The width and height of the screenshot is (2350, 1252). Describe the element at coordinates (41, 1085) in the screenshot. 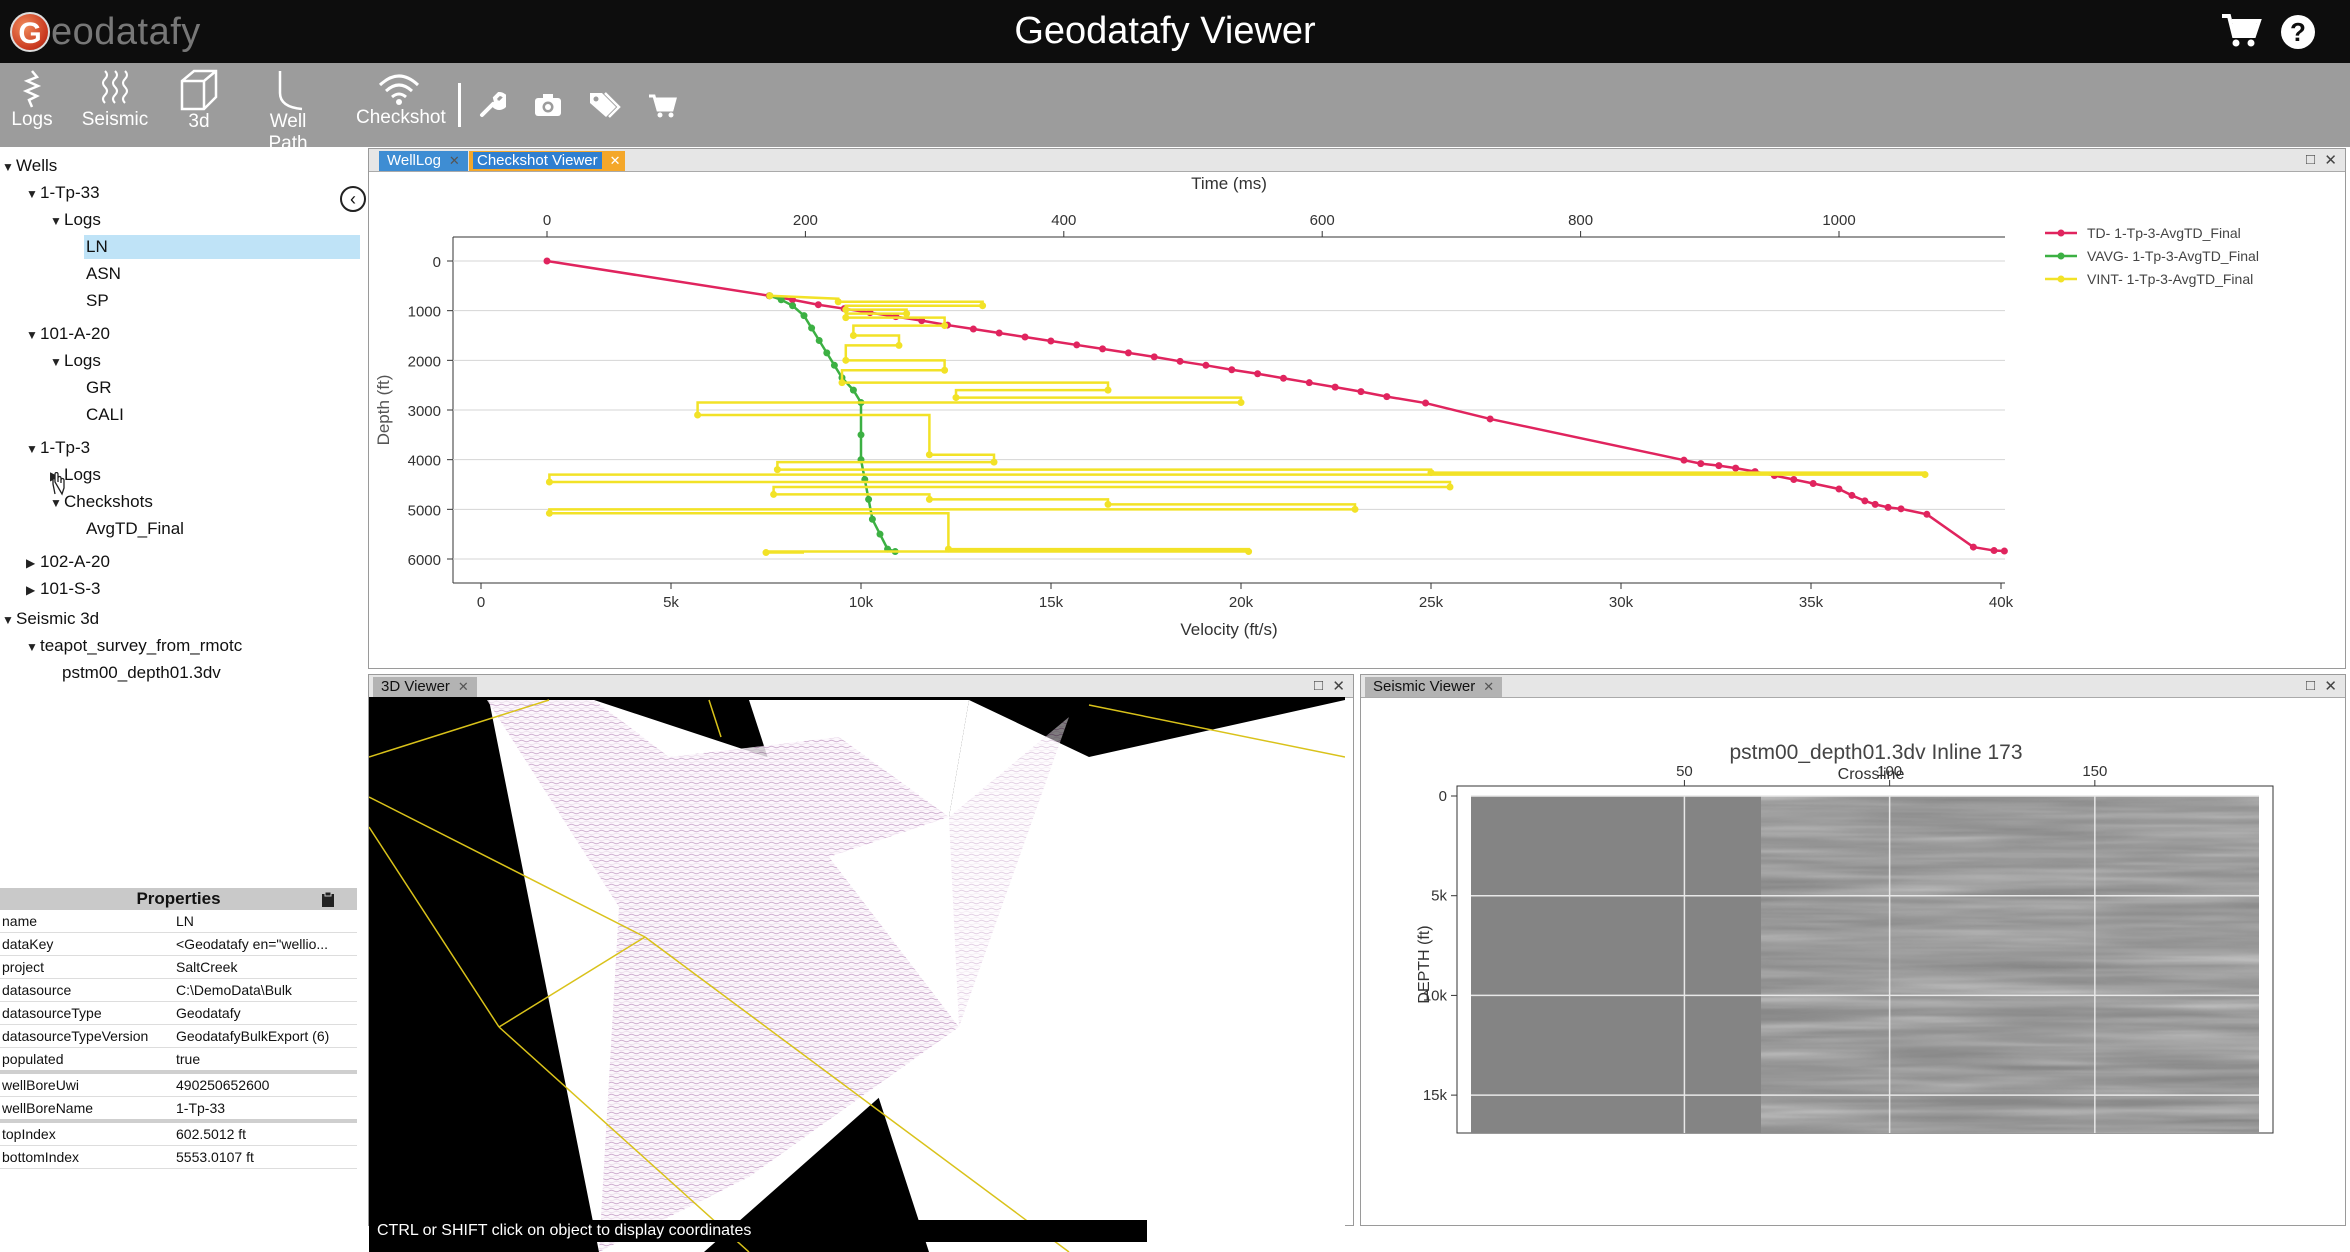

I see `property-key: wellBoreUwi` at that location.